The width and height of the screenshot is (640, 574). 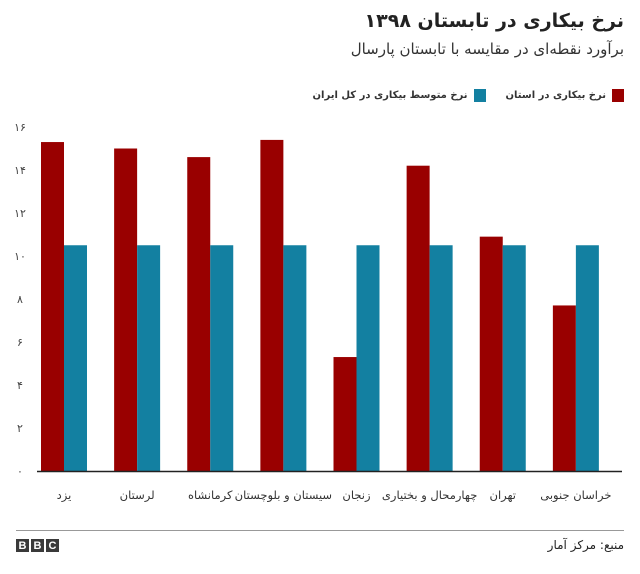 What do you see at coordinates (585, 545) in the screenshot?
I see `source-note: منبع: مرکز آمار` at bounding box center [585, 545].